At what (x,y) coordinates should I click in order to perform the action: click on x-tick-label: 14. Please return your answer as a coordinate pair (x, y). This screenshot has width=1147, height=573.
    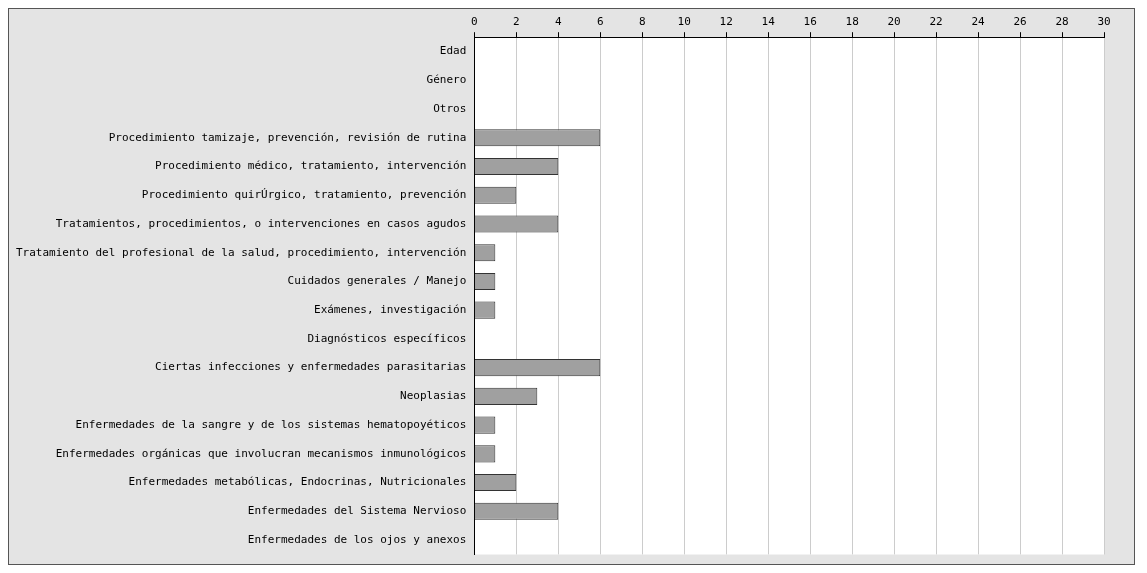
    Looking at the image, I should click on (768, 22).